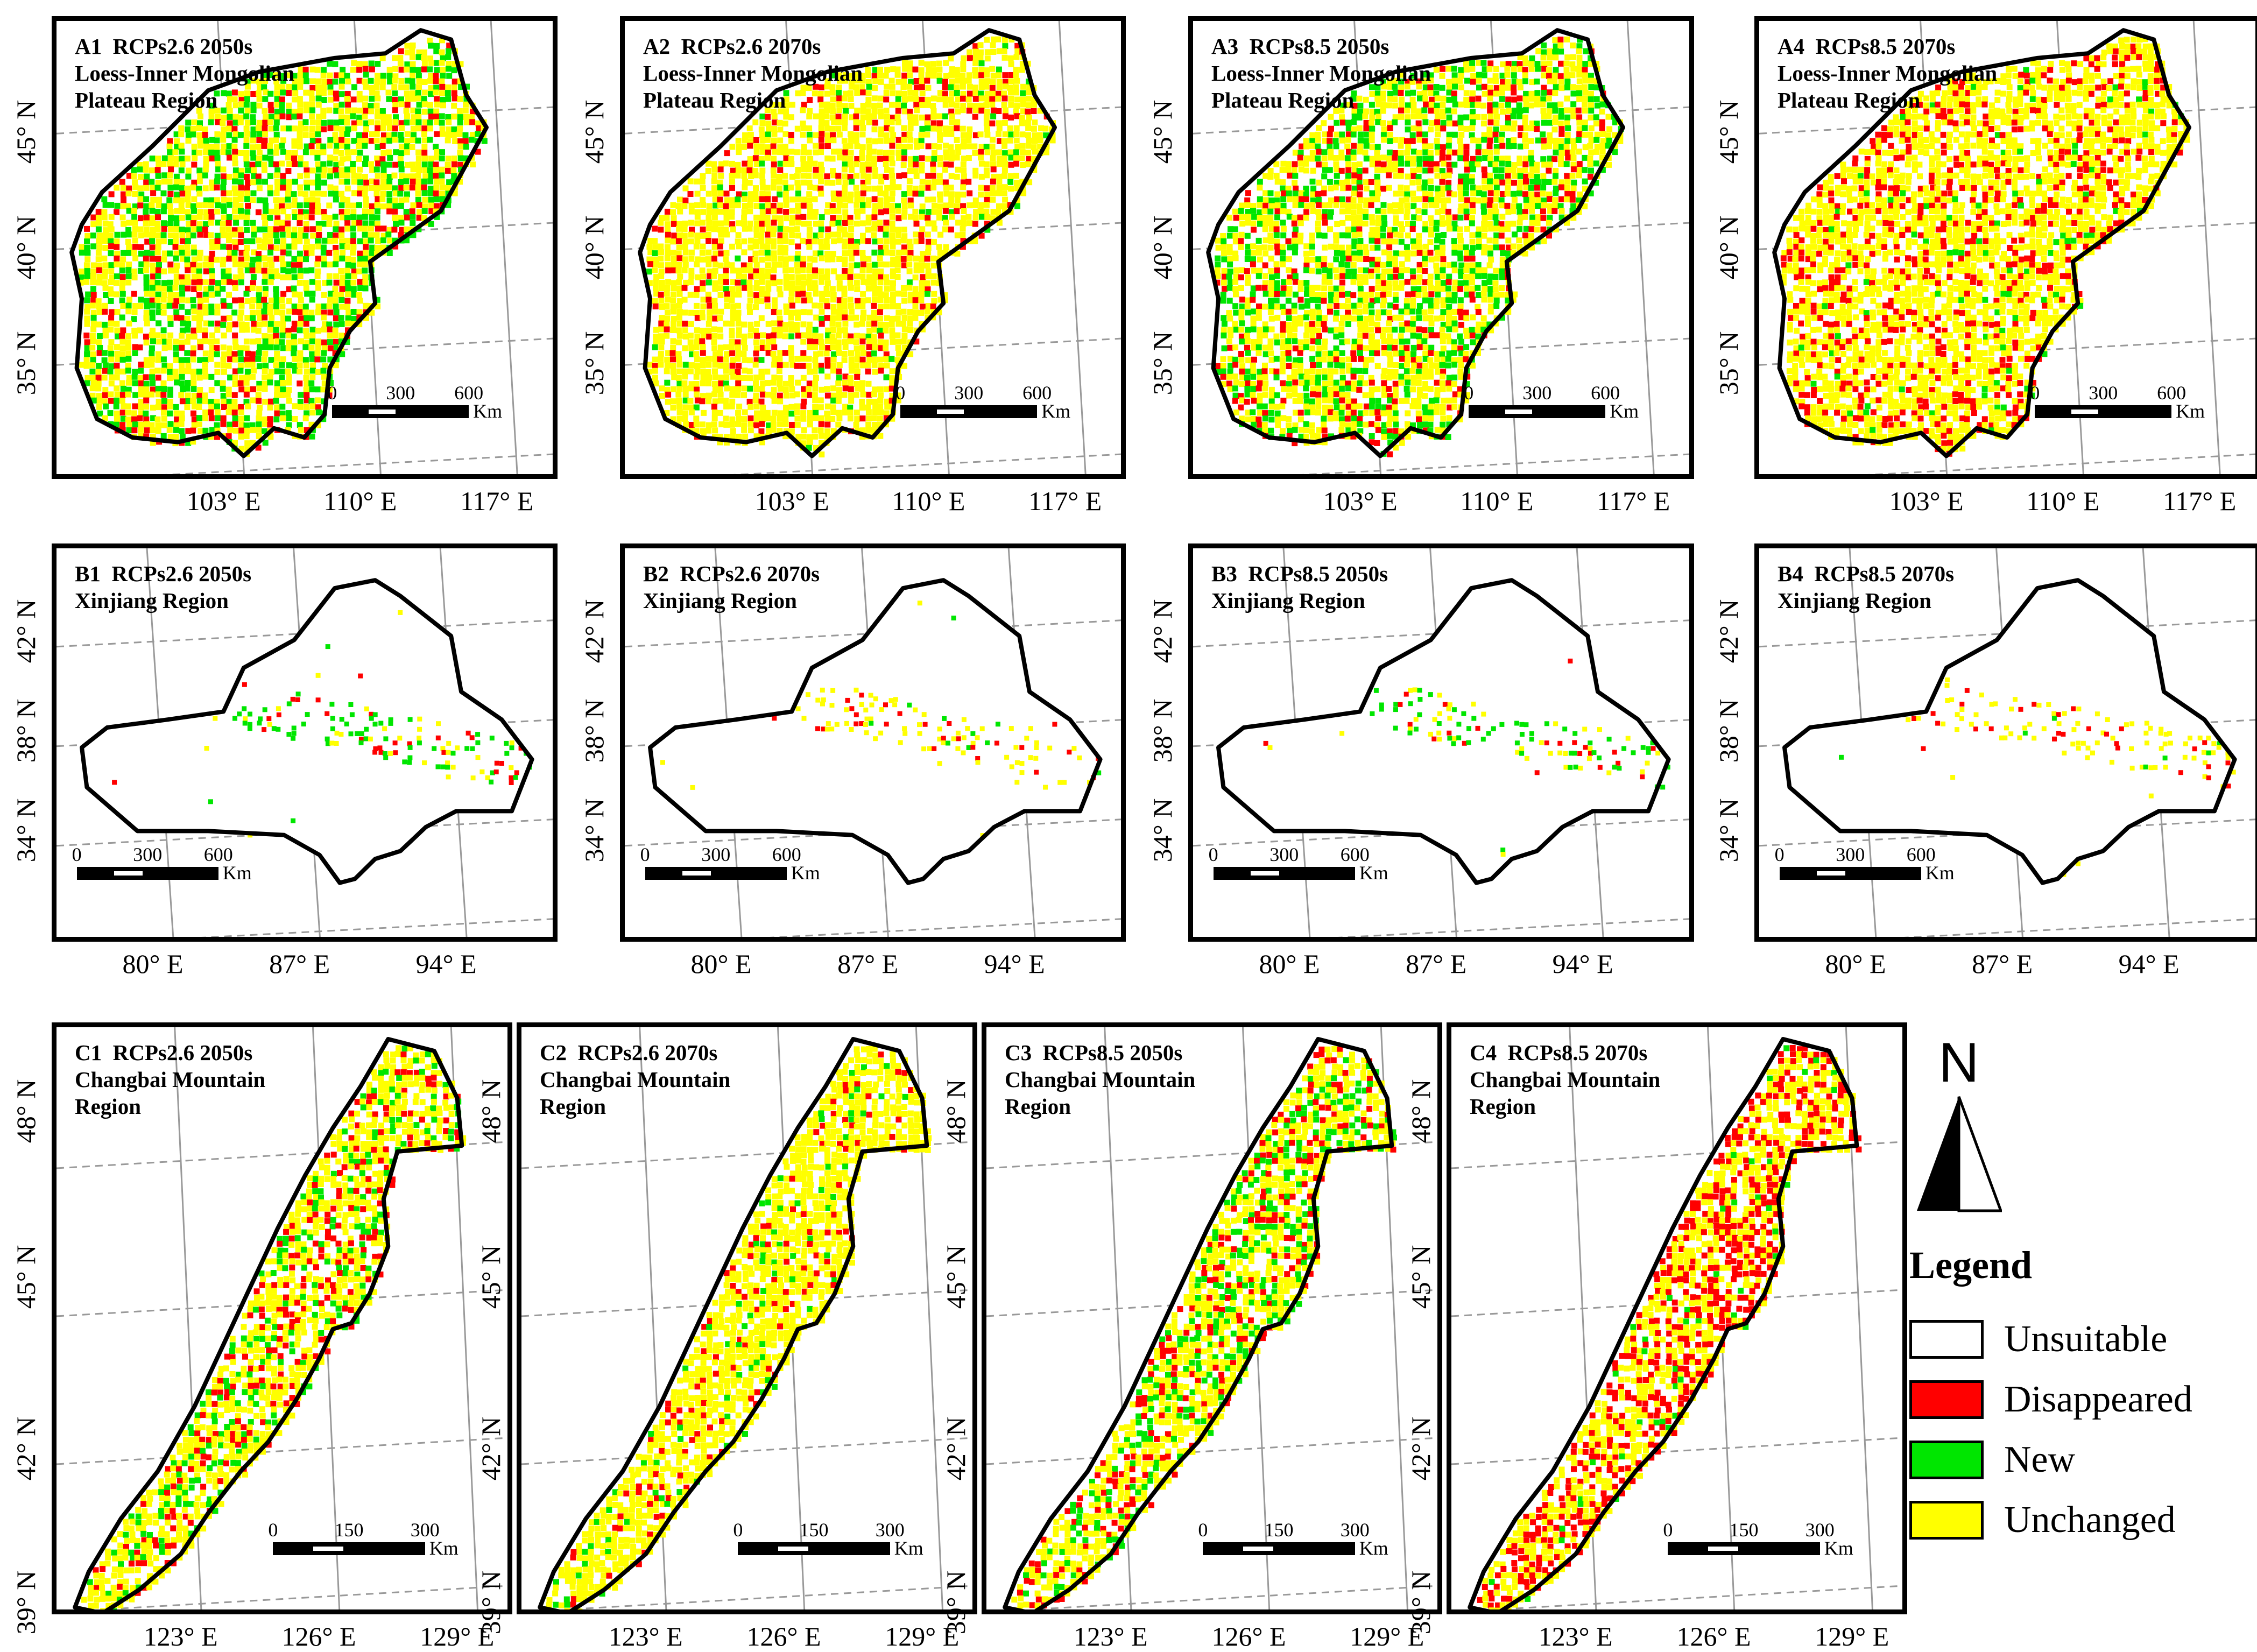 This screenshot has width=2257, height=1652. I want to click on legend-item-unsuitable: Unsuitable, so click(2050, 1339).